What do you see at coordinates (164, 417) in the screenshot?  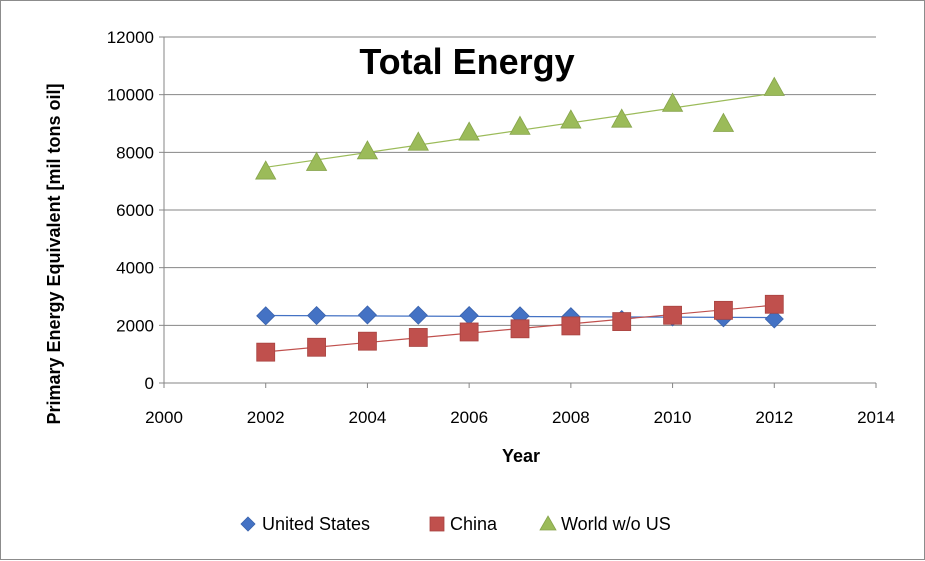 I see `x-tick-label: 2000` at bounding box center [164, 417].